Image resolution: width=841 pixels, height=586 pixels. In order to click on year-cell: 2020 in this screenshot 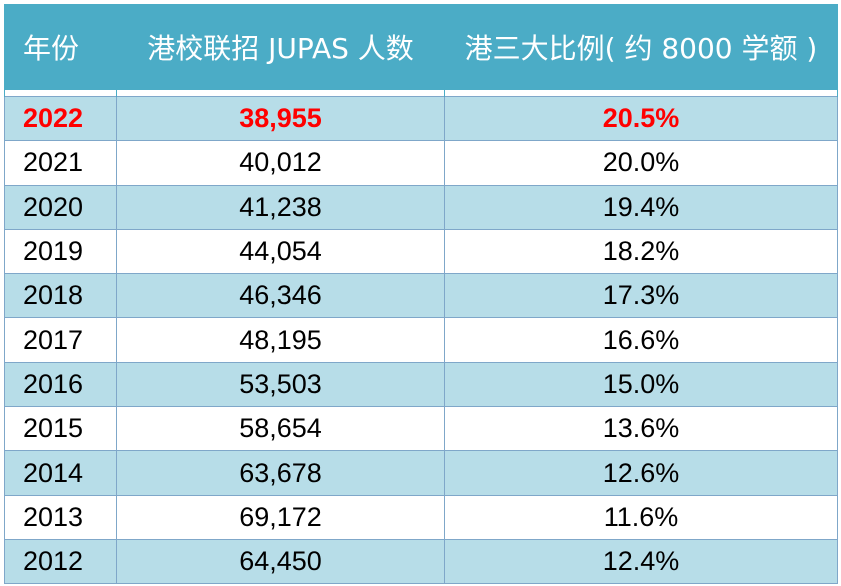, I will do `click(60, 207)`.